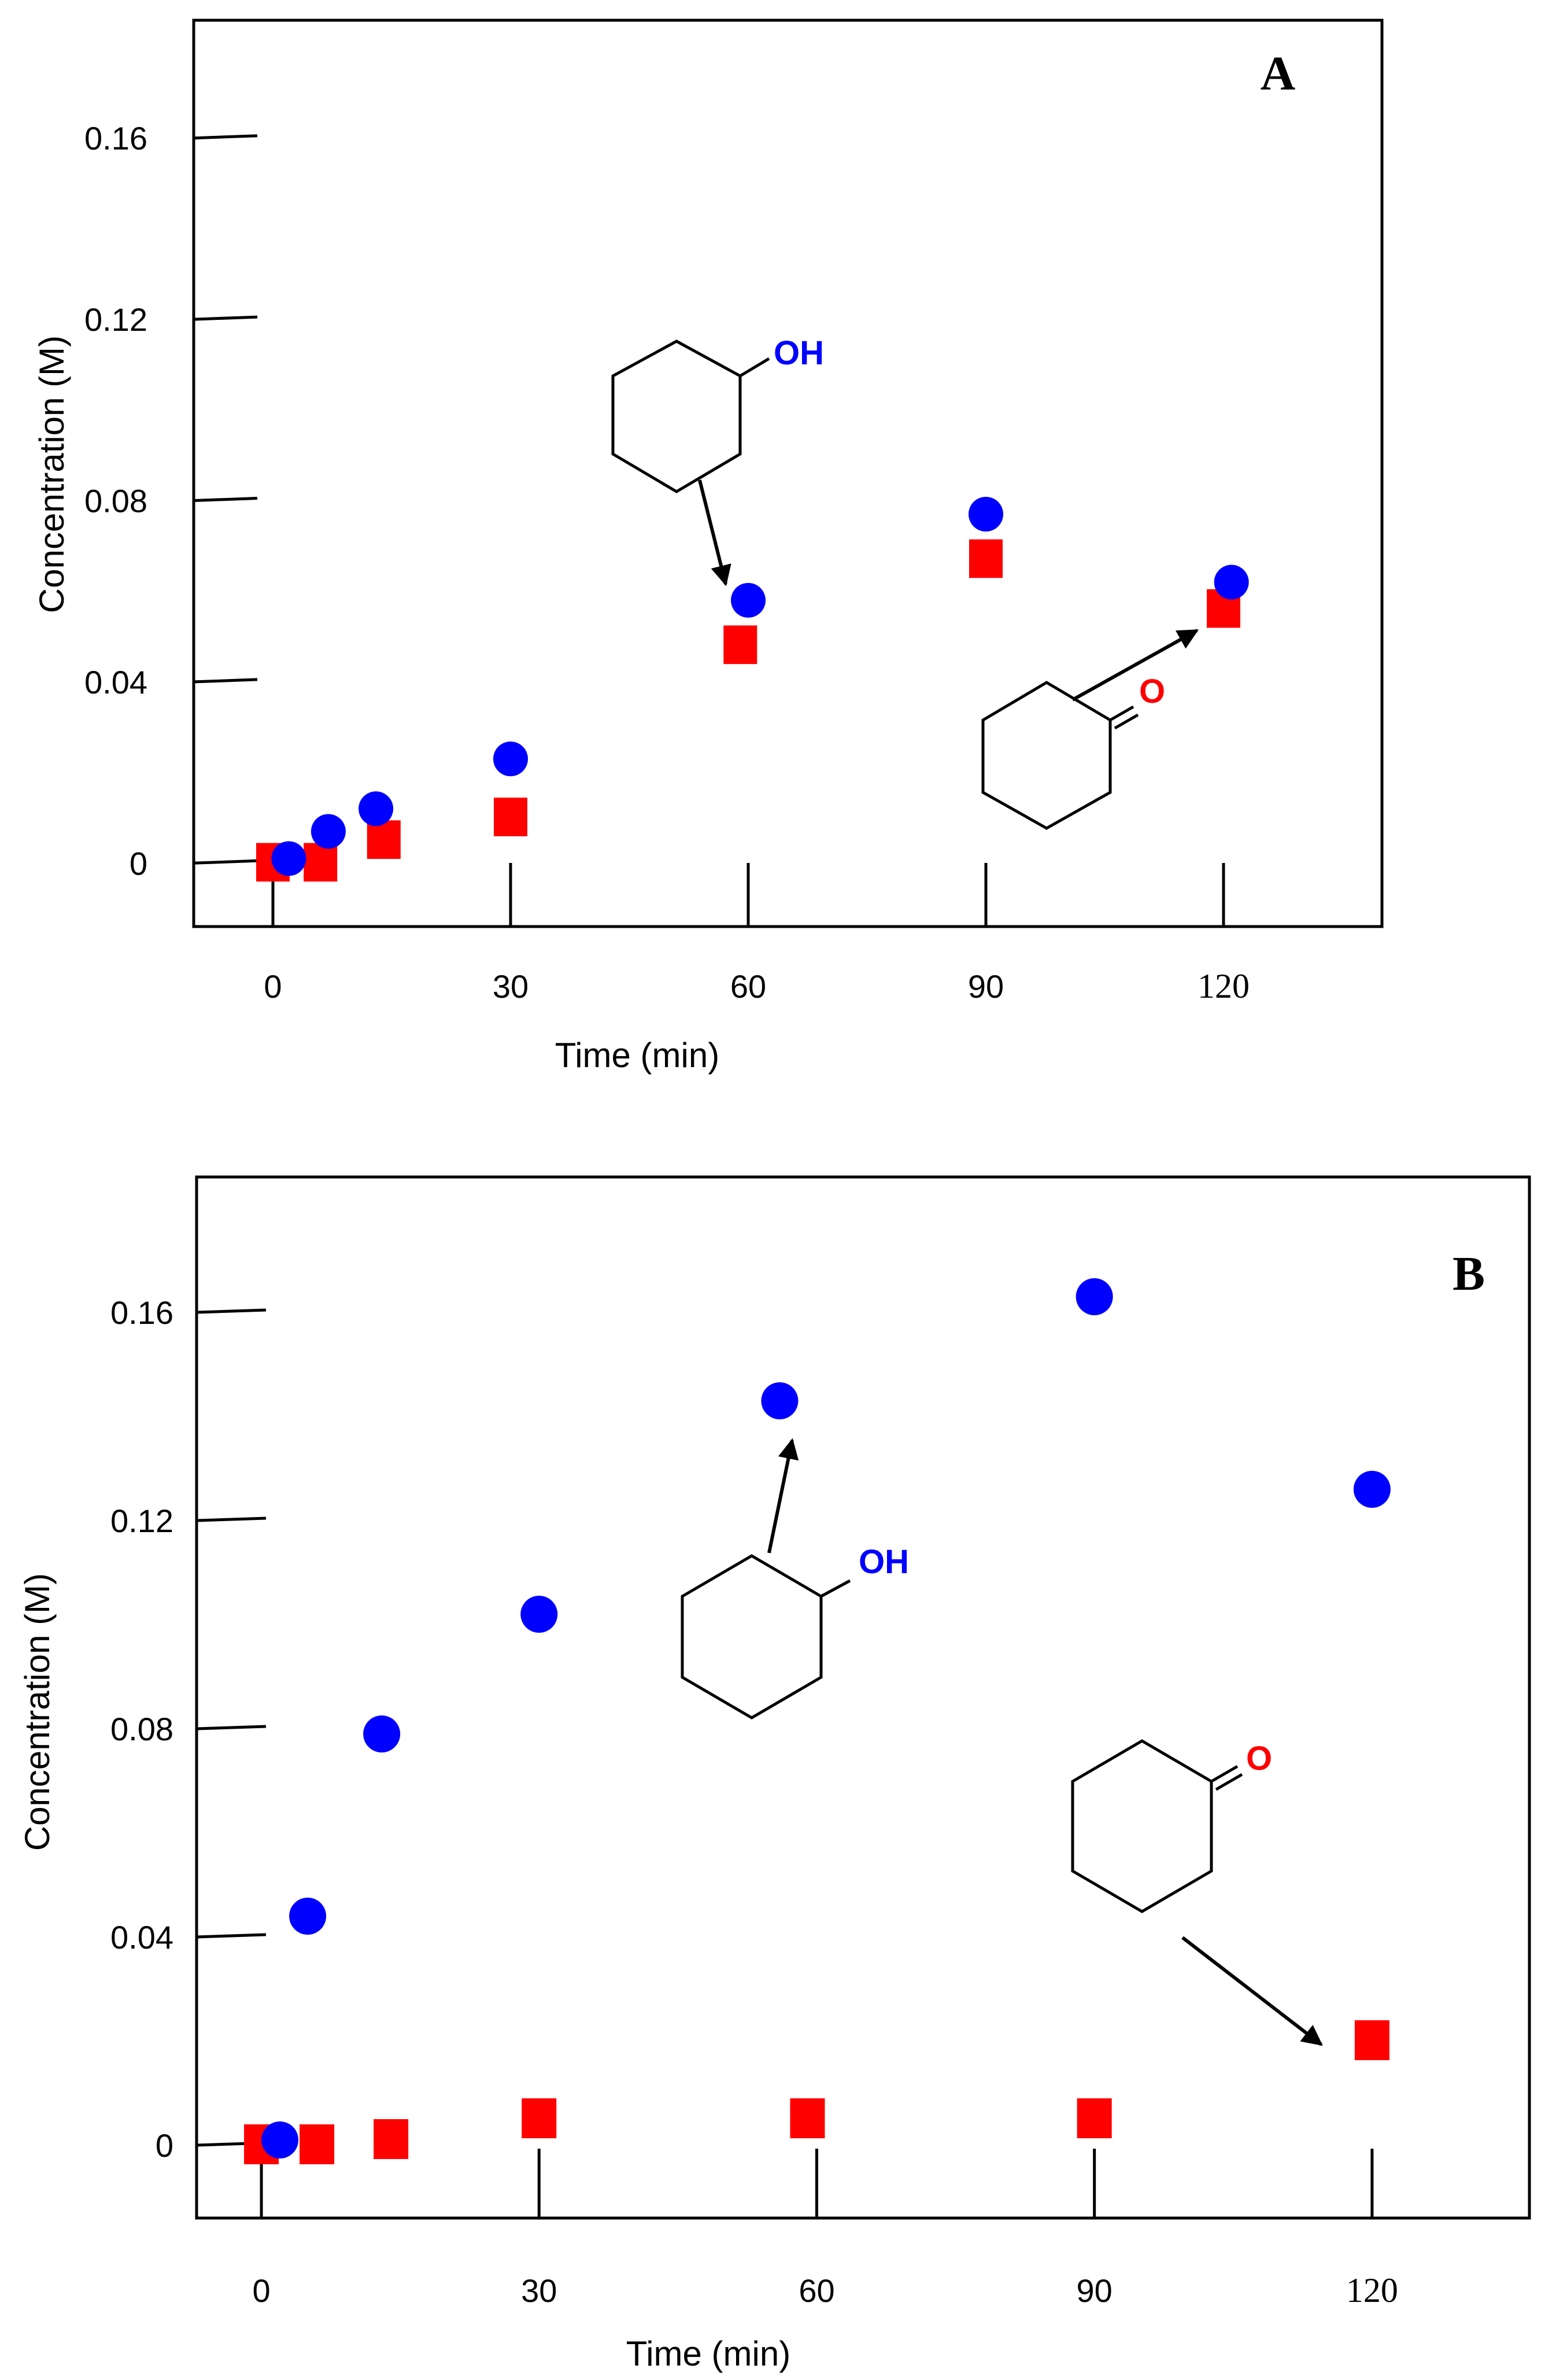 This screenshot has height=2380, width=1567. Describe the element at coordinates (753, 689) in the screenshot. I see `data-marks` at that location.